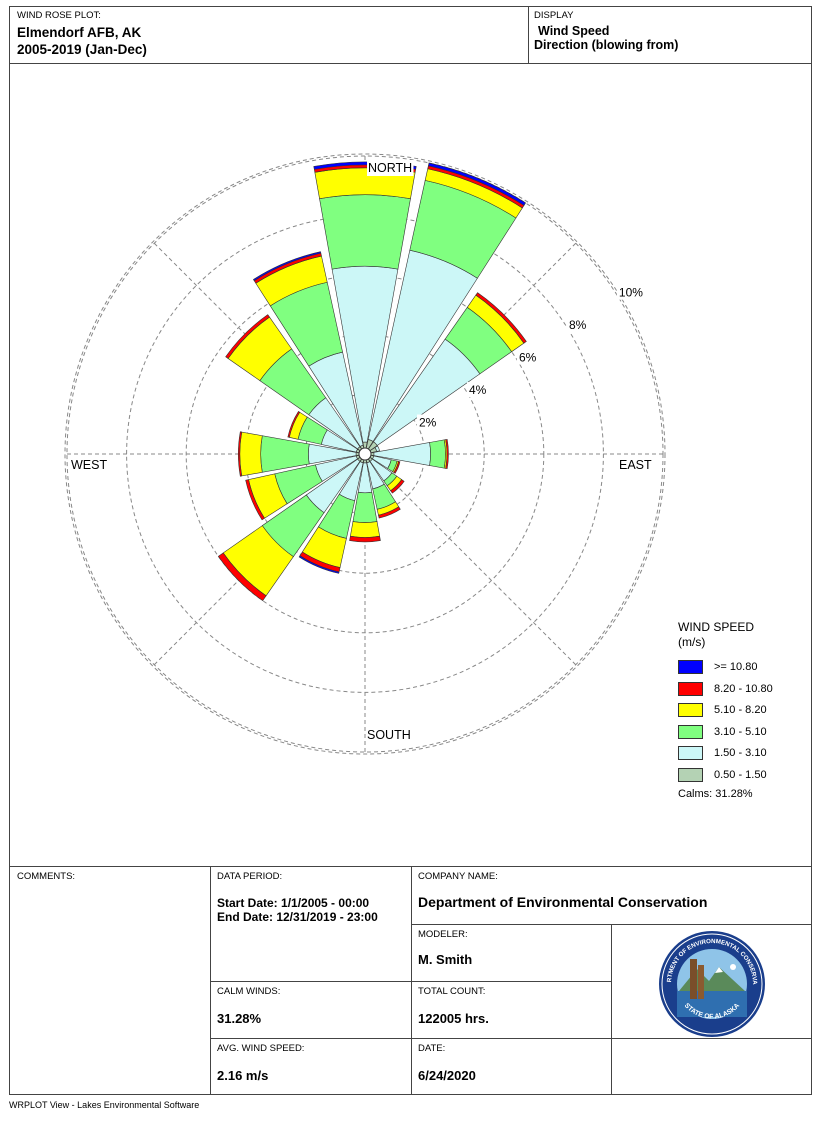  What do you see at coordinates (511, 1038) in the screenshot?
I see `footer-hline-low` at bounding box center [511, 1038].